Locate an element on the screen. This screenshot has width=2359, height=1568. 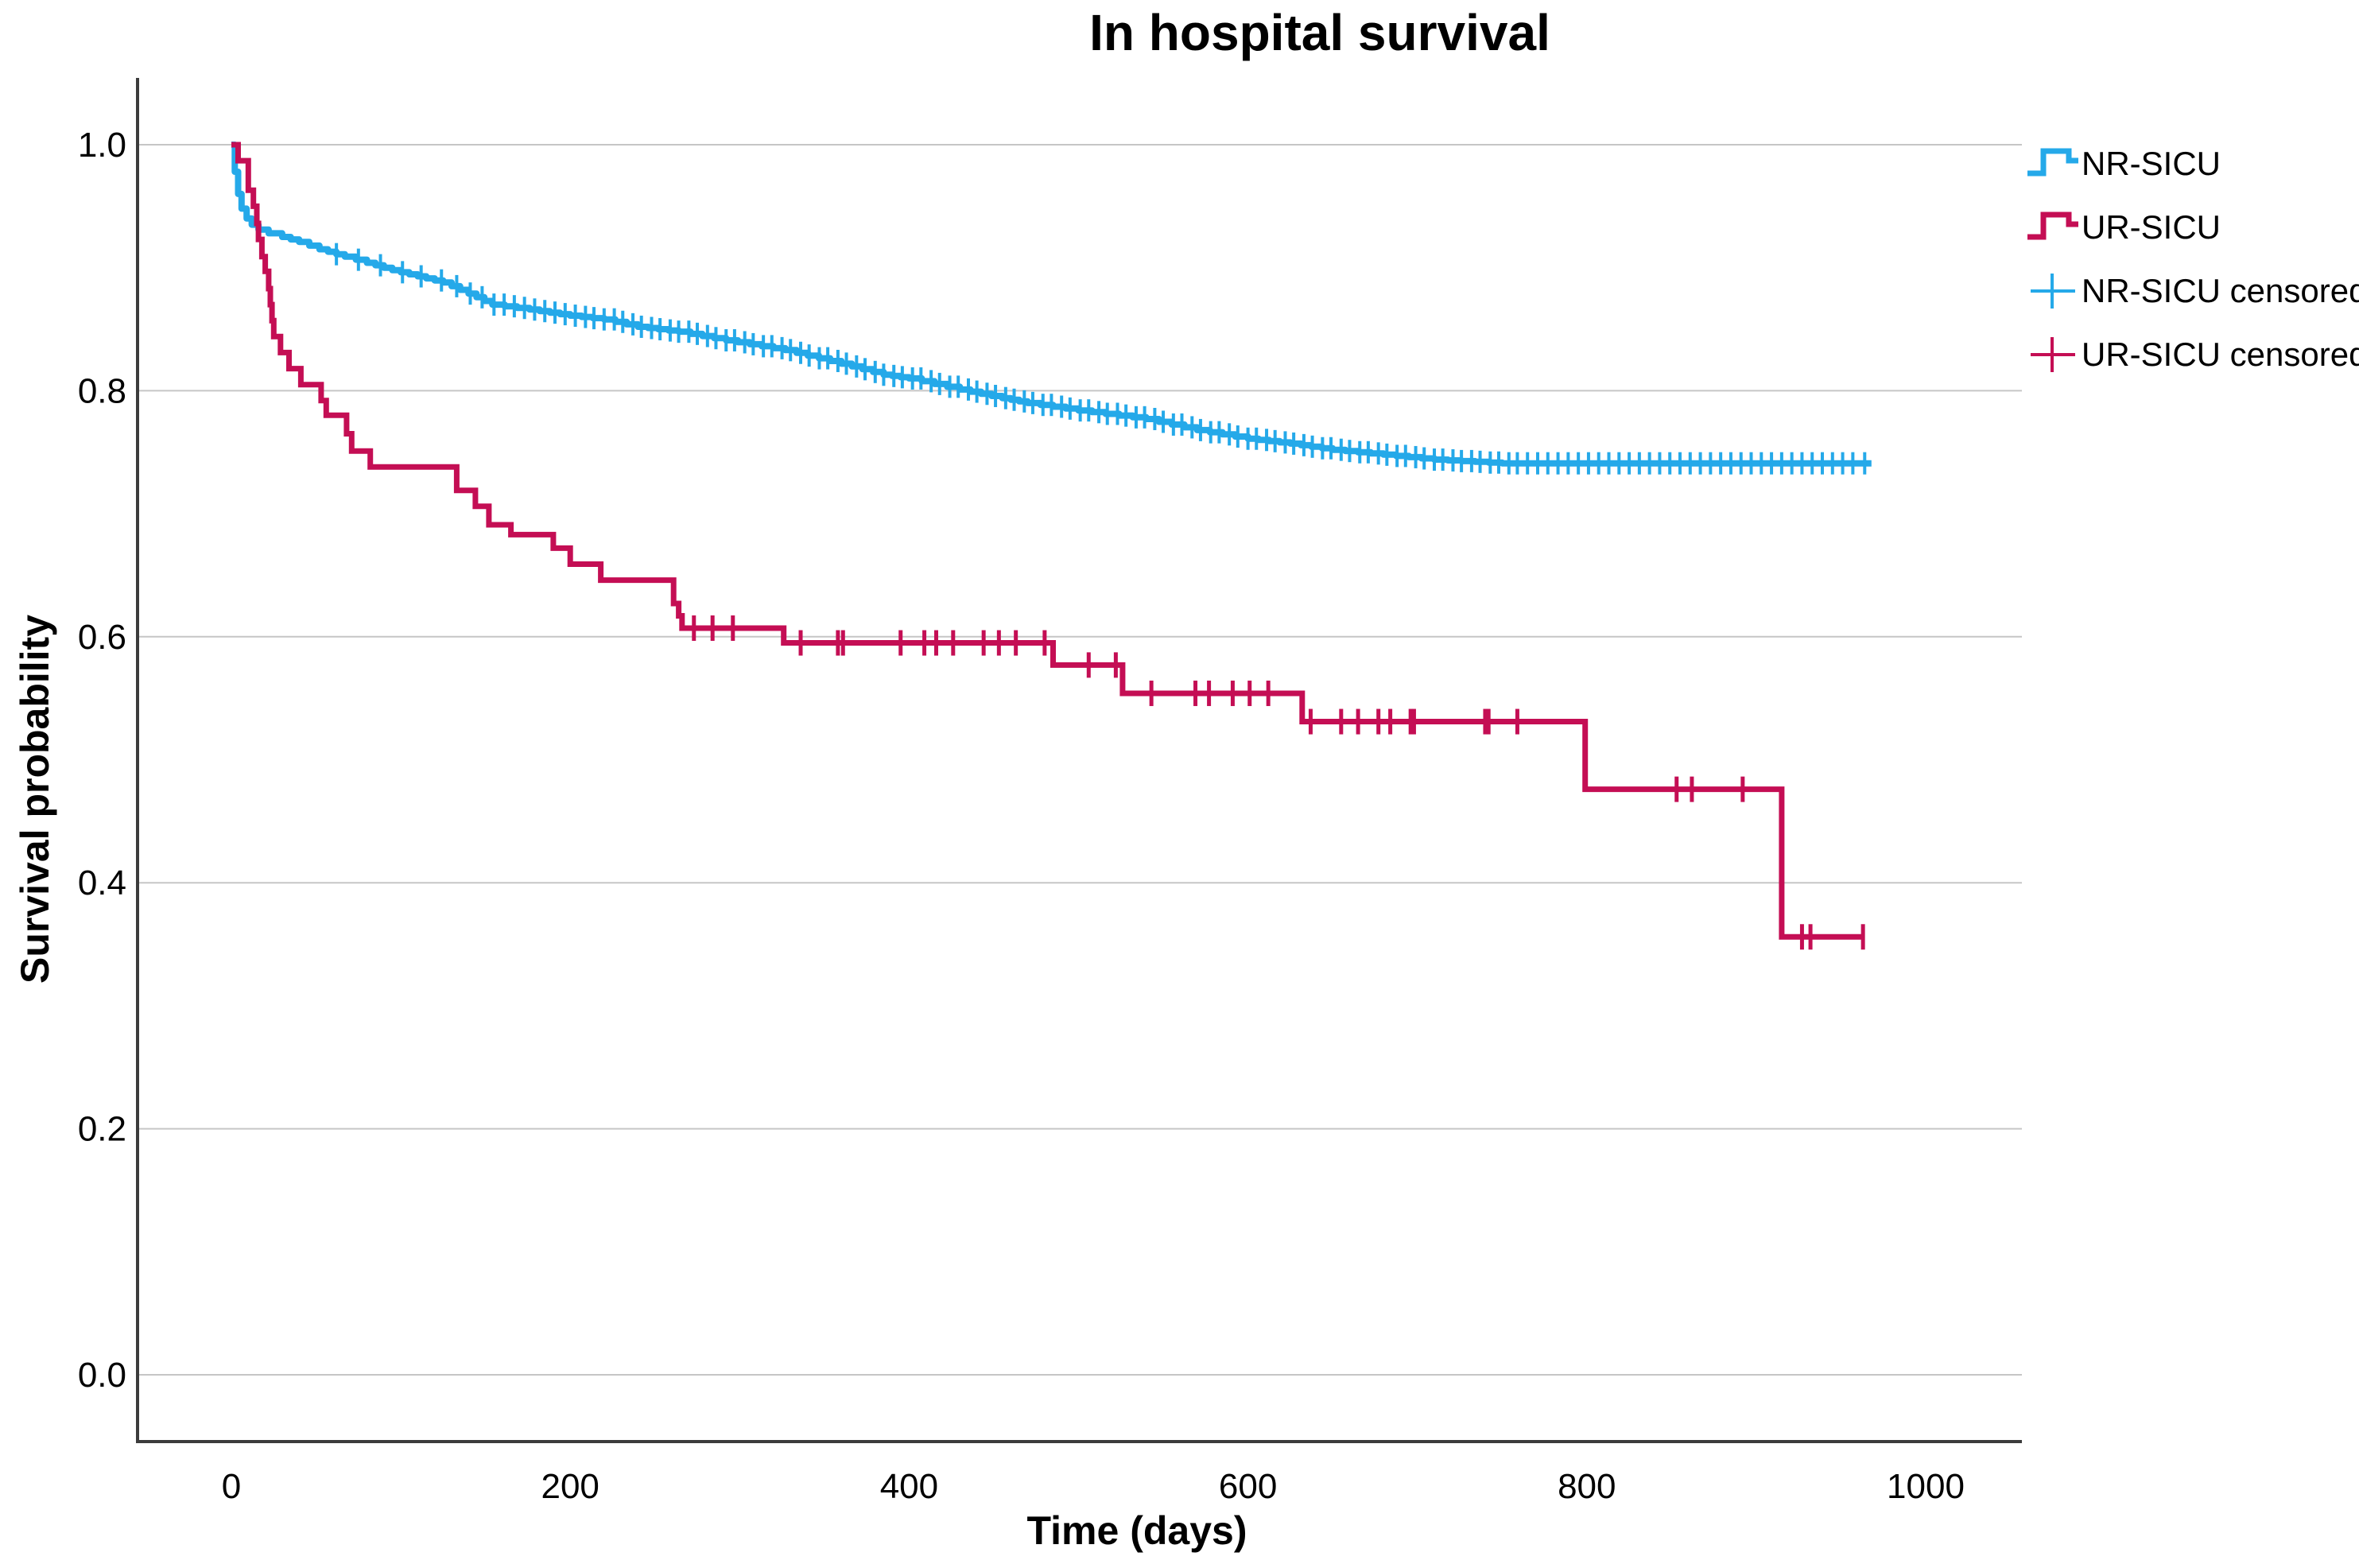
chart-title: In hospital survival is located at coordinates (1319, 32).